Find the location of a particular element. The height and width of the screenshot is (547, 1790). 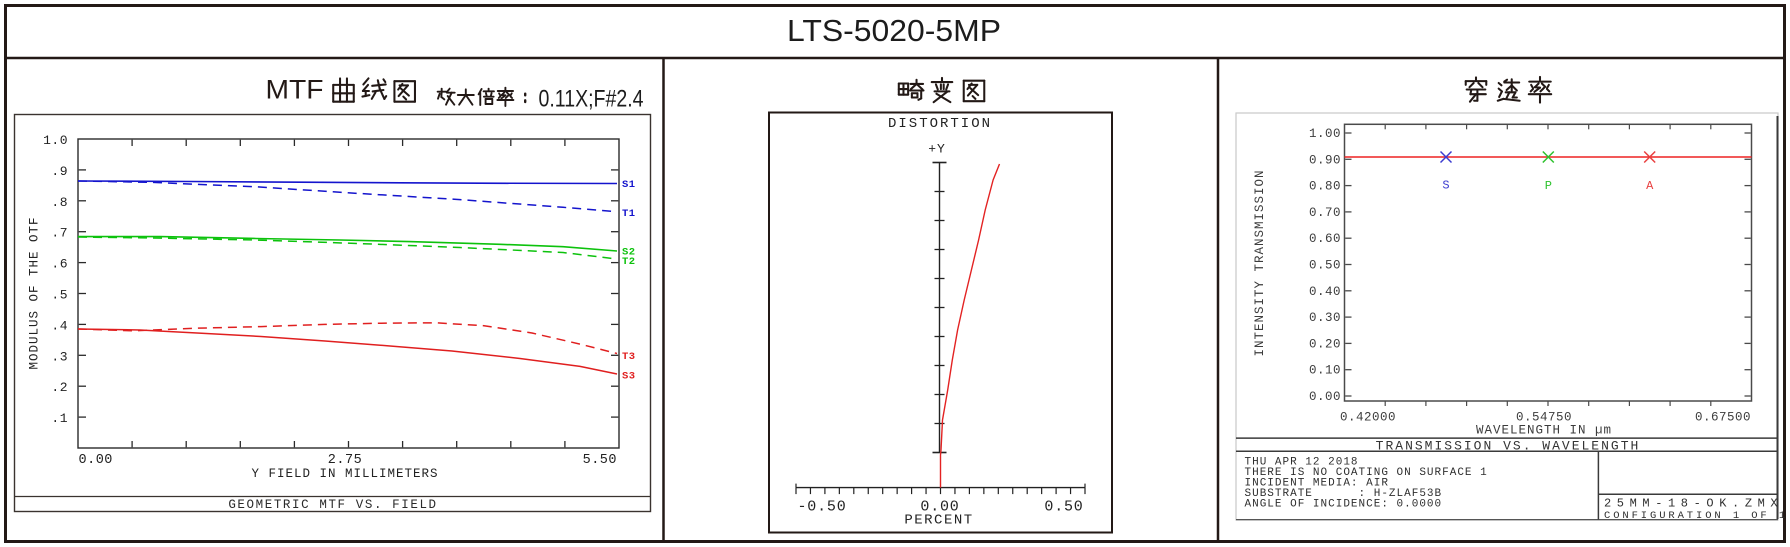

svg-text: S3 is located at coordinates (629, 377).